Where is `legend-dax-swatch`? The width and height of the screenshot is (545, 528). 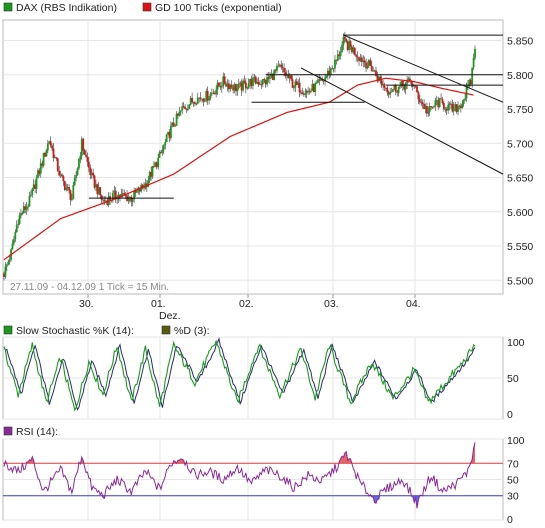
legend-dax-swatch is located at coordinates (8, 7).